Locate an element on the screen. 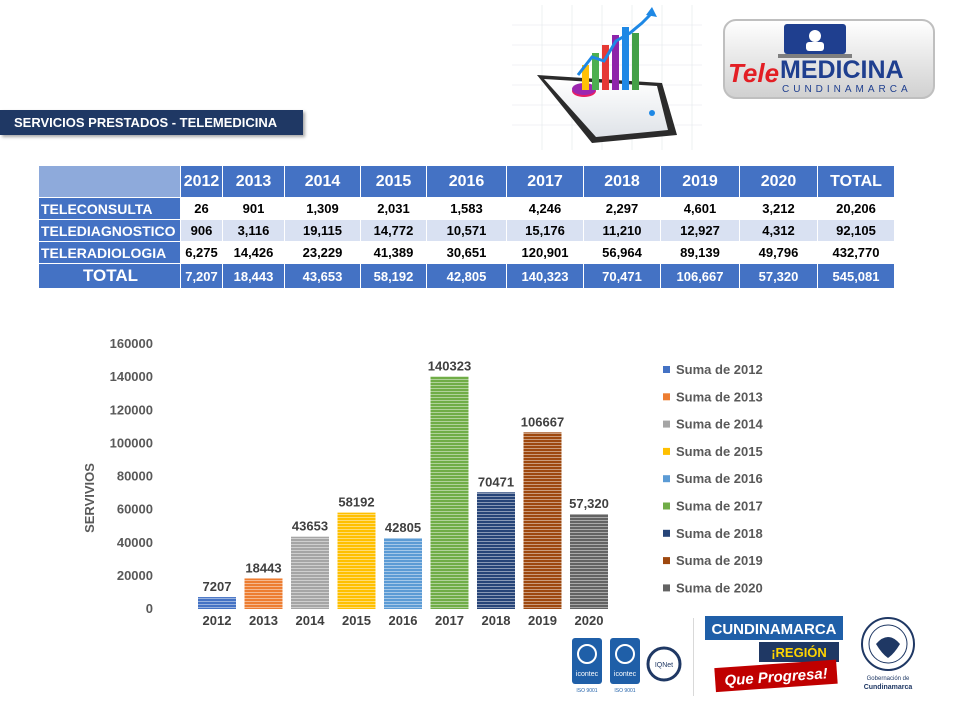 This screenshot has height=720, width=960. cundinamarca-region-logo: CUNDINAMARCA ¡REGIÓN Que Progresa! is located at coordinates (774, 654).